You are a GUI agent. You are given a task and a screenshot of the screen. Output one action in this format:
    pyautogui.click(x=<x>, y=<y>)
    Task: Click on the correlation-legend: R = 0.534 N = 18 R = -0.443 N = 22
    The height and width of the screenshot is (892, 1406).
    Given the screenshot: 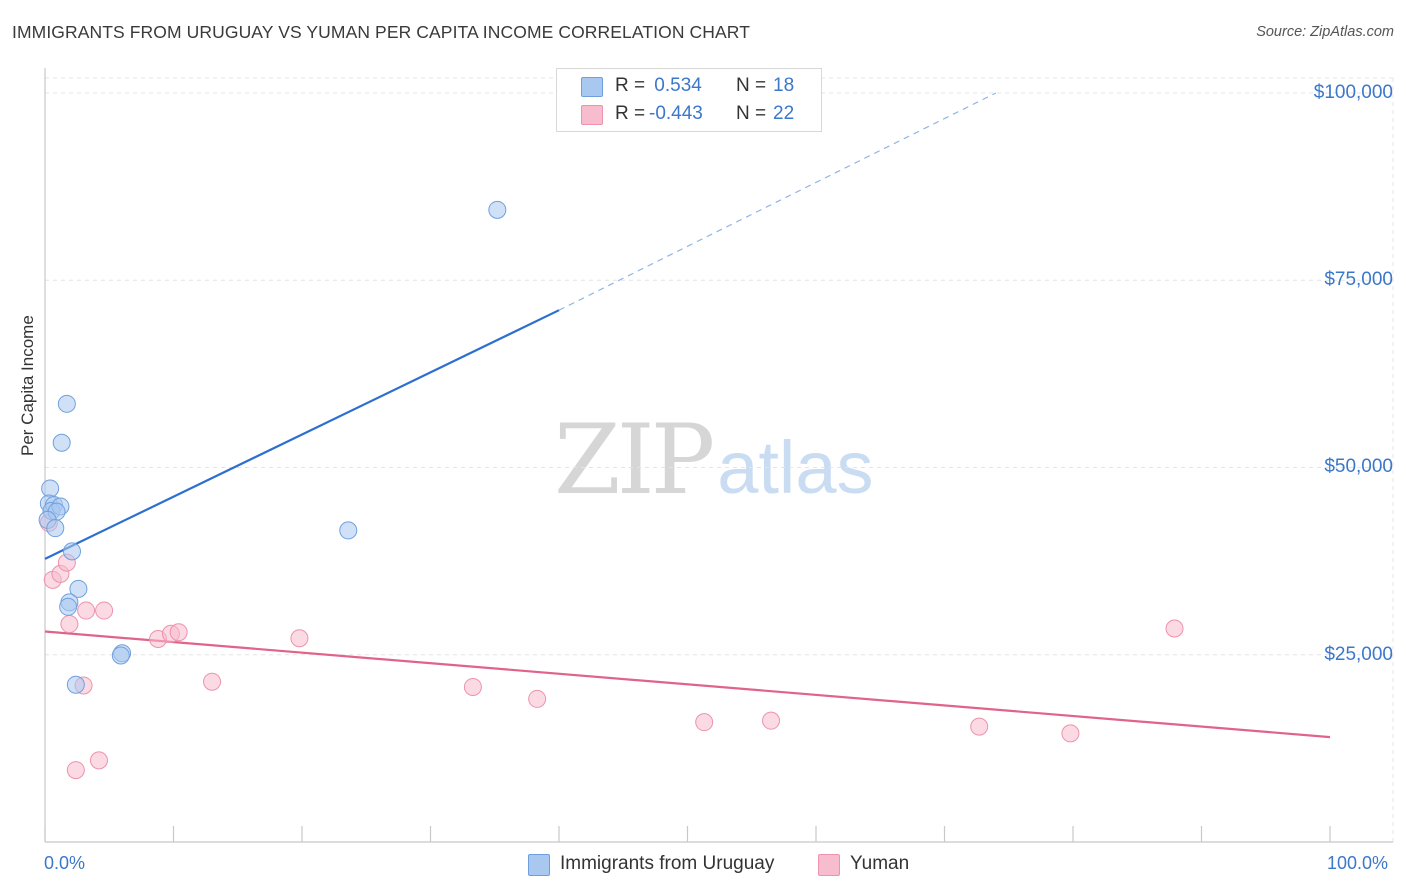 What is the action you would take?
    pyautogui.click(x=689, y=100)
    